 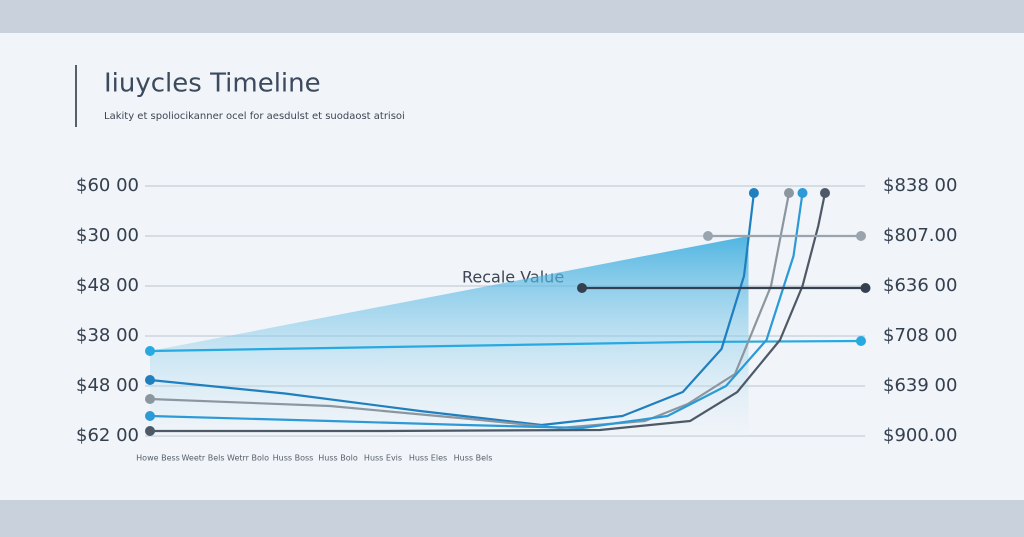 I want to click on x-tick-label: Huss Bolo, so click(x=338, y=458).